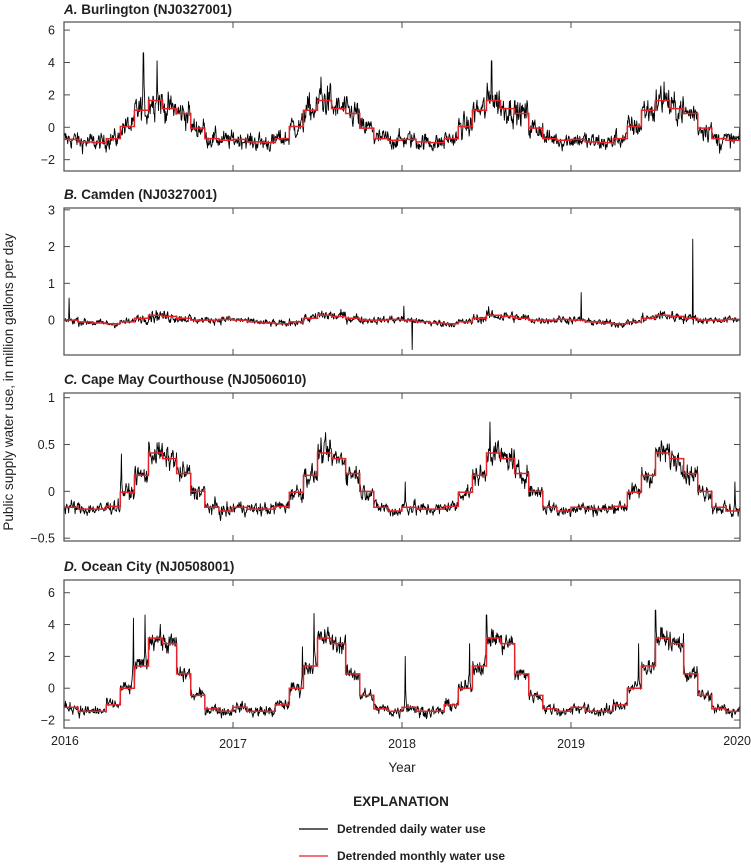  I want to click on y-tick-label: 0.5, so click(46, 445).